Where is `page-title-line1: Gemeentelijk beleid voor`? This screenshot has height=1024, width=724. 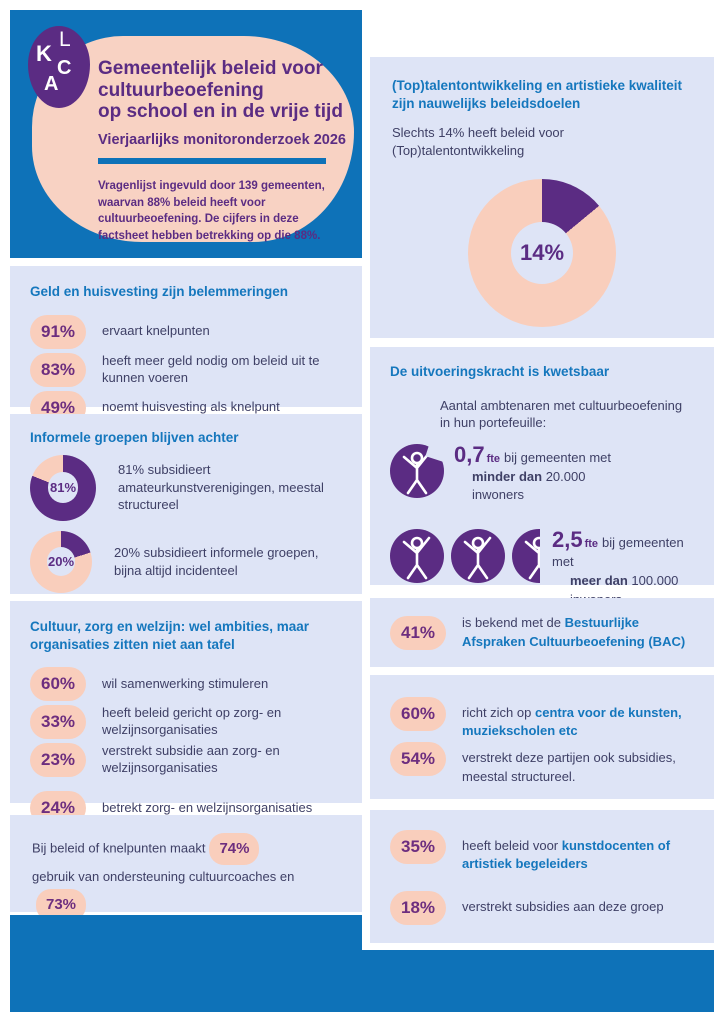 page-title-line1: Gemeentelijk beleid voor is located at coordinates (210, 68).